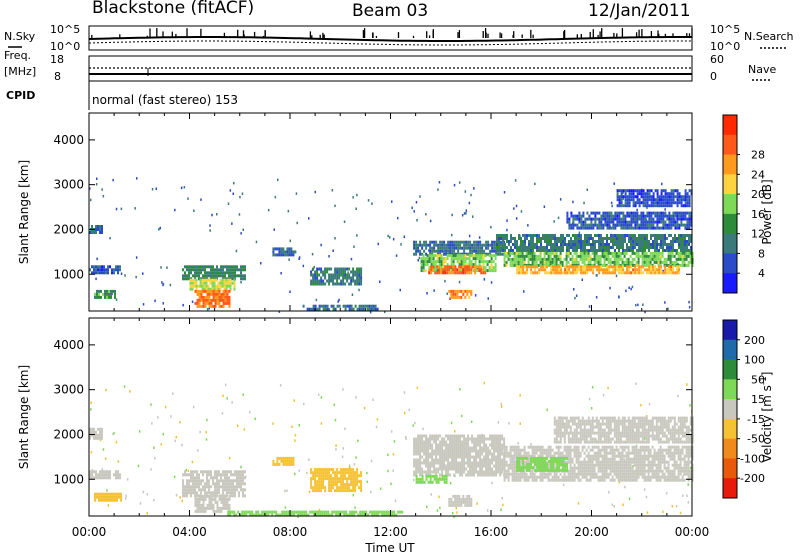 This screenshot has height=554, width=800. Describe the element at coordinates (730, 145) in the screenshot. I see `power-colorbar-swatch` at that location.